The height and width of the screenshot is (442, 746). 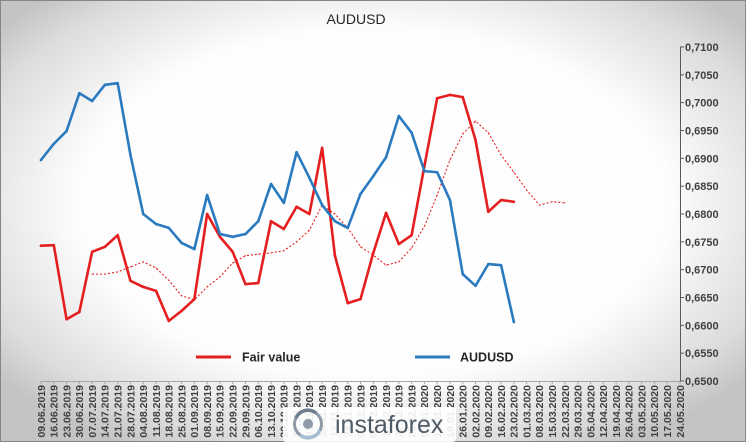 I want to click on x-axis-label: 22.09.2019, so click(x=234, y=411).